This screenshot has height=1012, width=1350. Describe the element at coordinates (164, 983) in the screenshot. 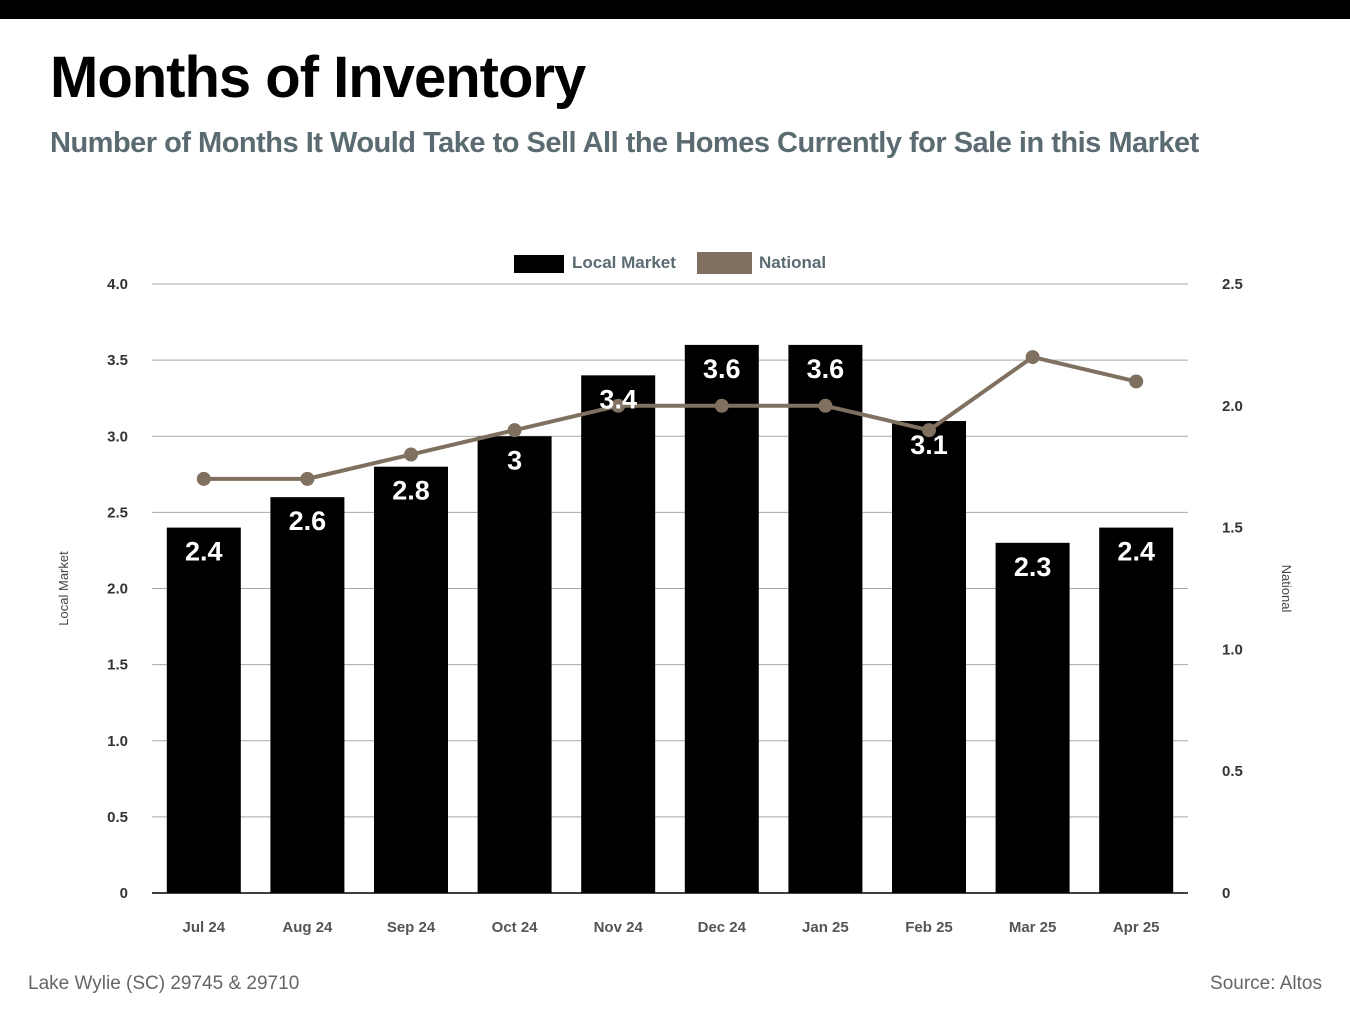

I see `market-location: Lake Wylie (SC) 29745 & 29710` at that location.